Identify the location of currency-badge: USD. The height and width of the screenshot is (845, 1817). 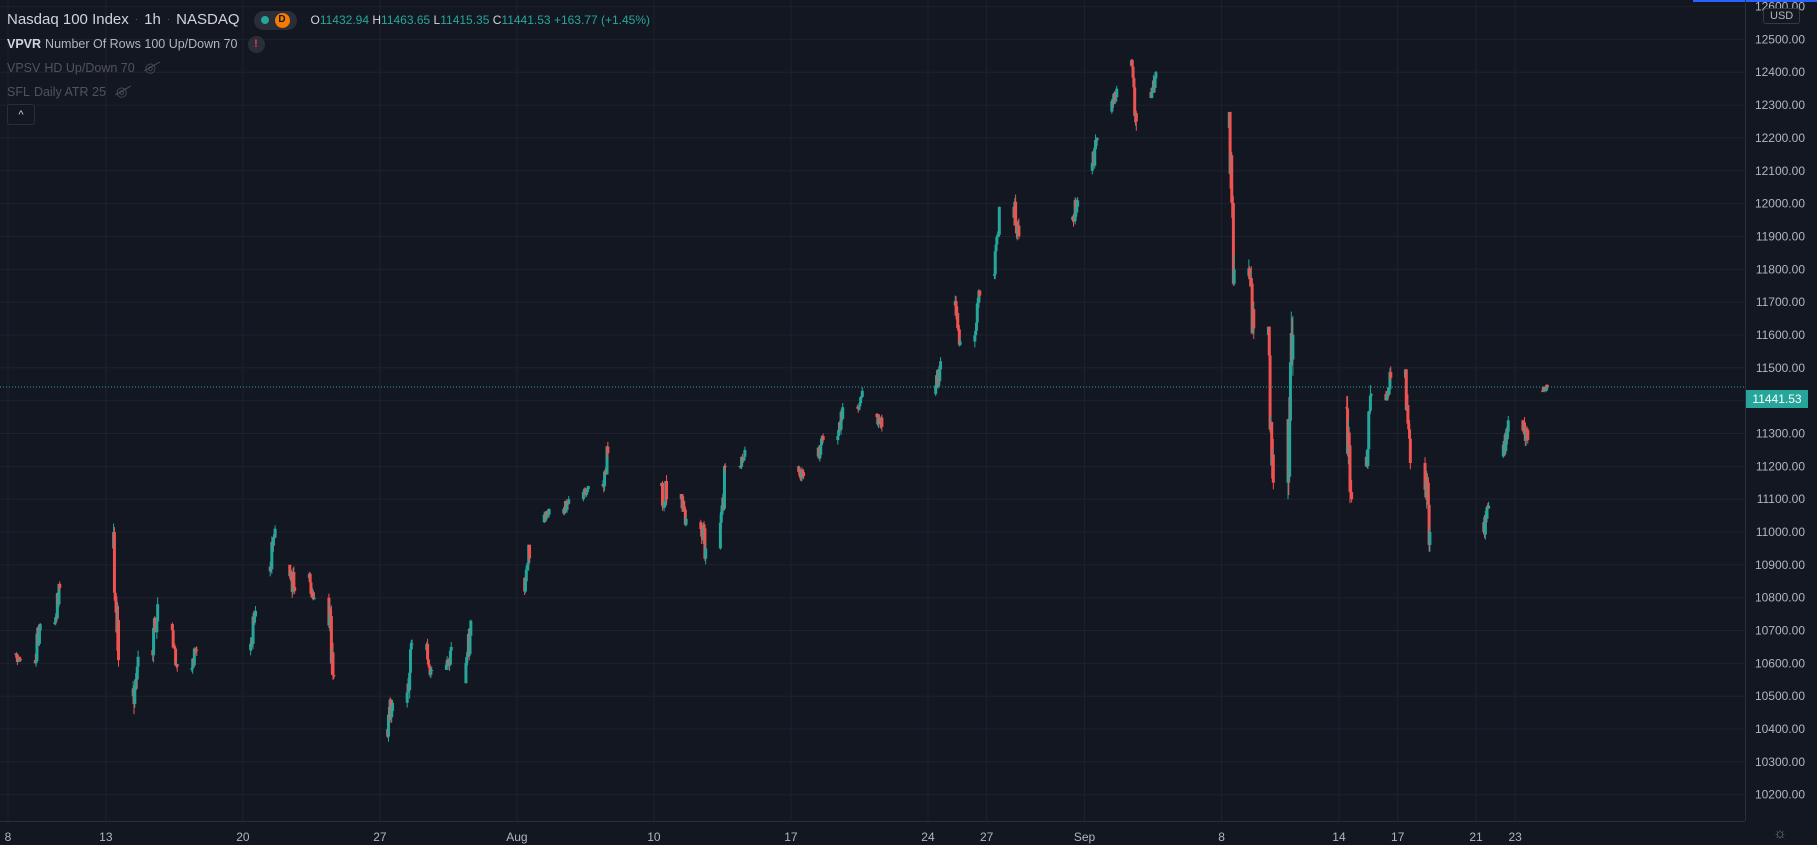
(1782, 16).